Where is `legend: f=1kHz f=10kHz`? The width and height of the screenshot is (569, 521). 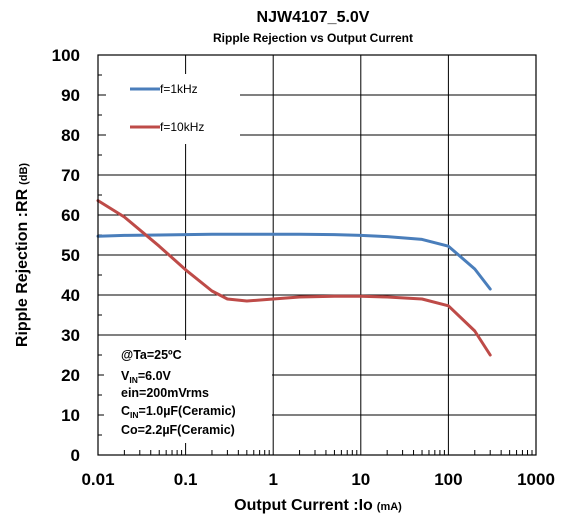 legend: f=1kHz f=10kHz is located at coordinates (167, 108).